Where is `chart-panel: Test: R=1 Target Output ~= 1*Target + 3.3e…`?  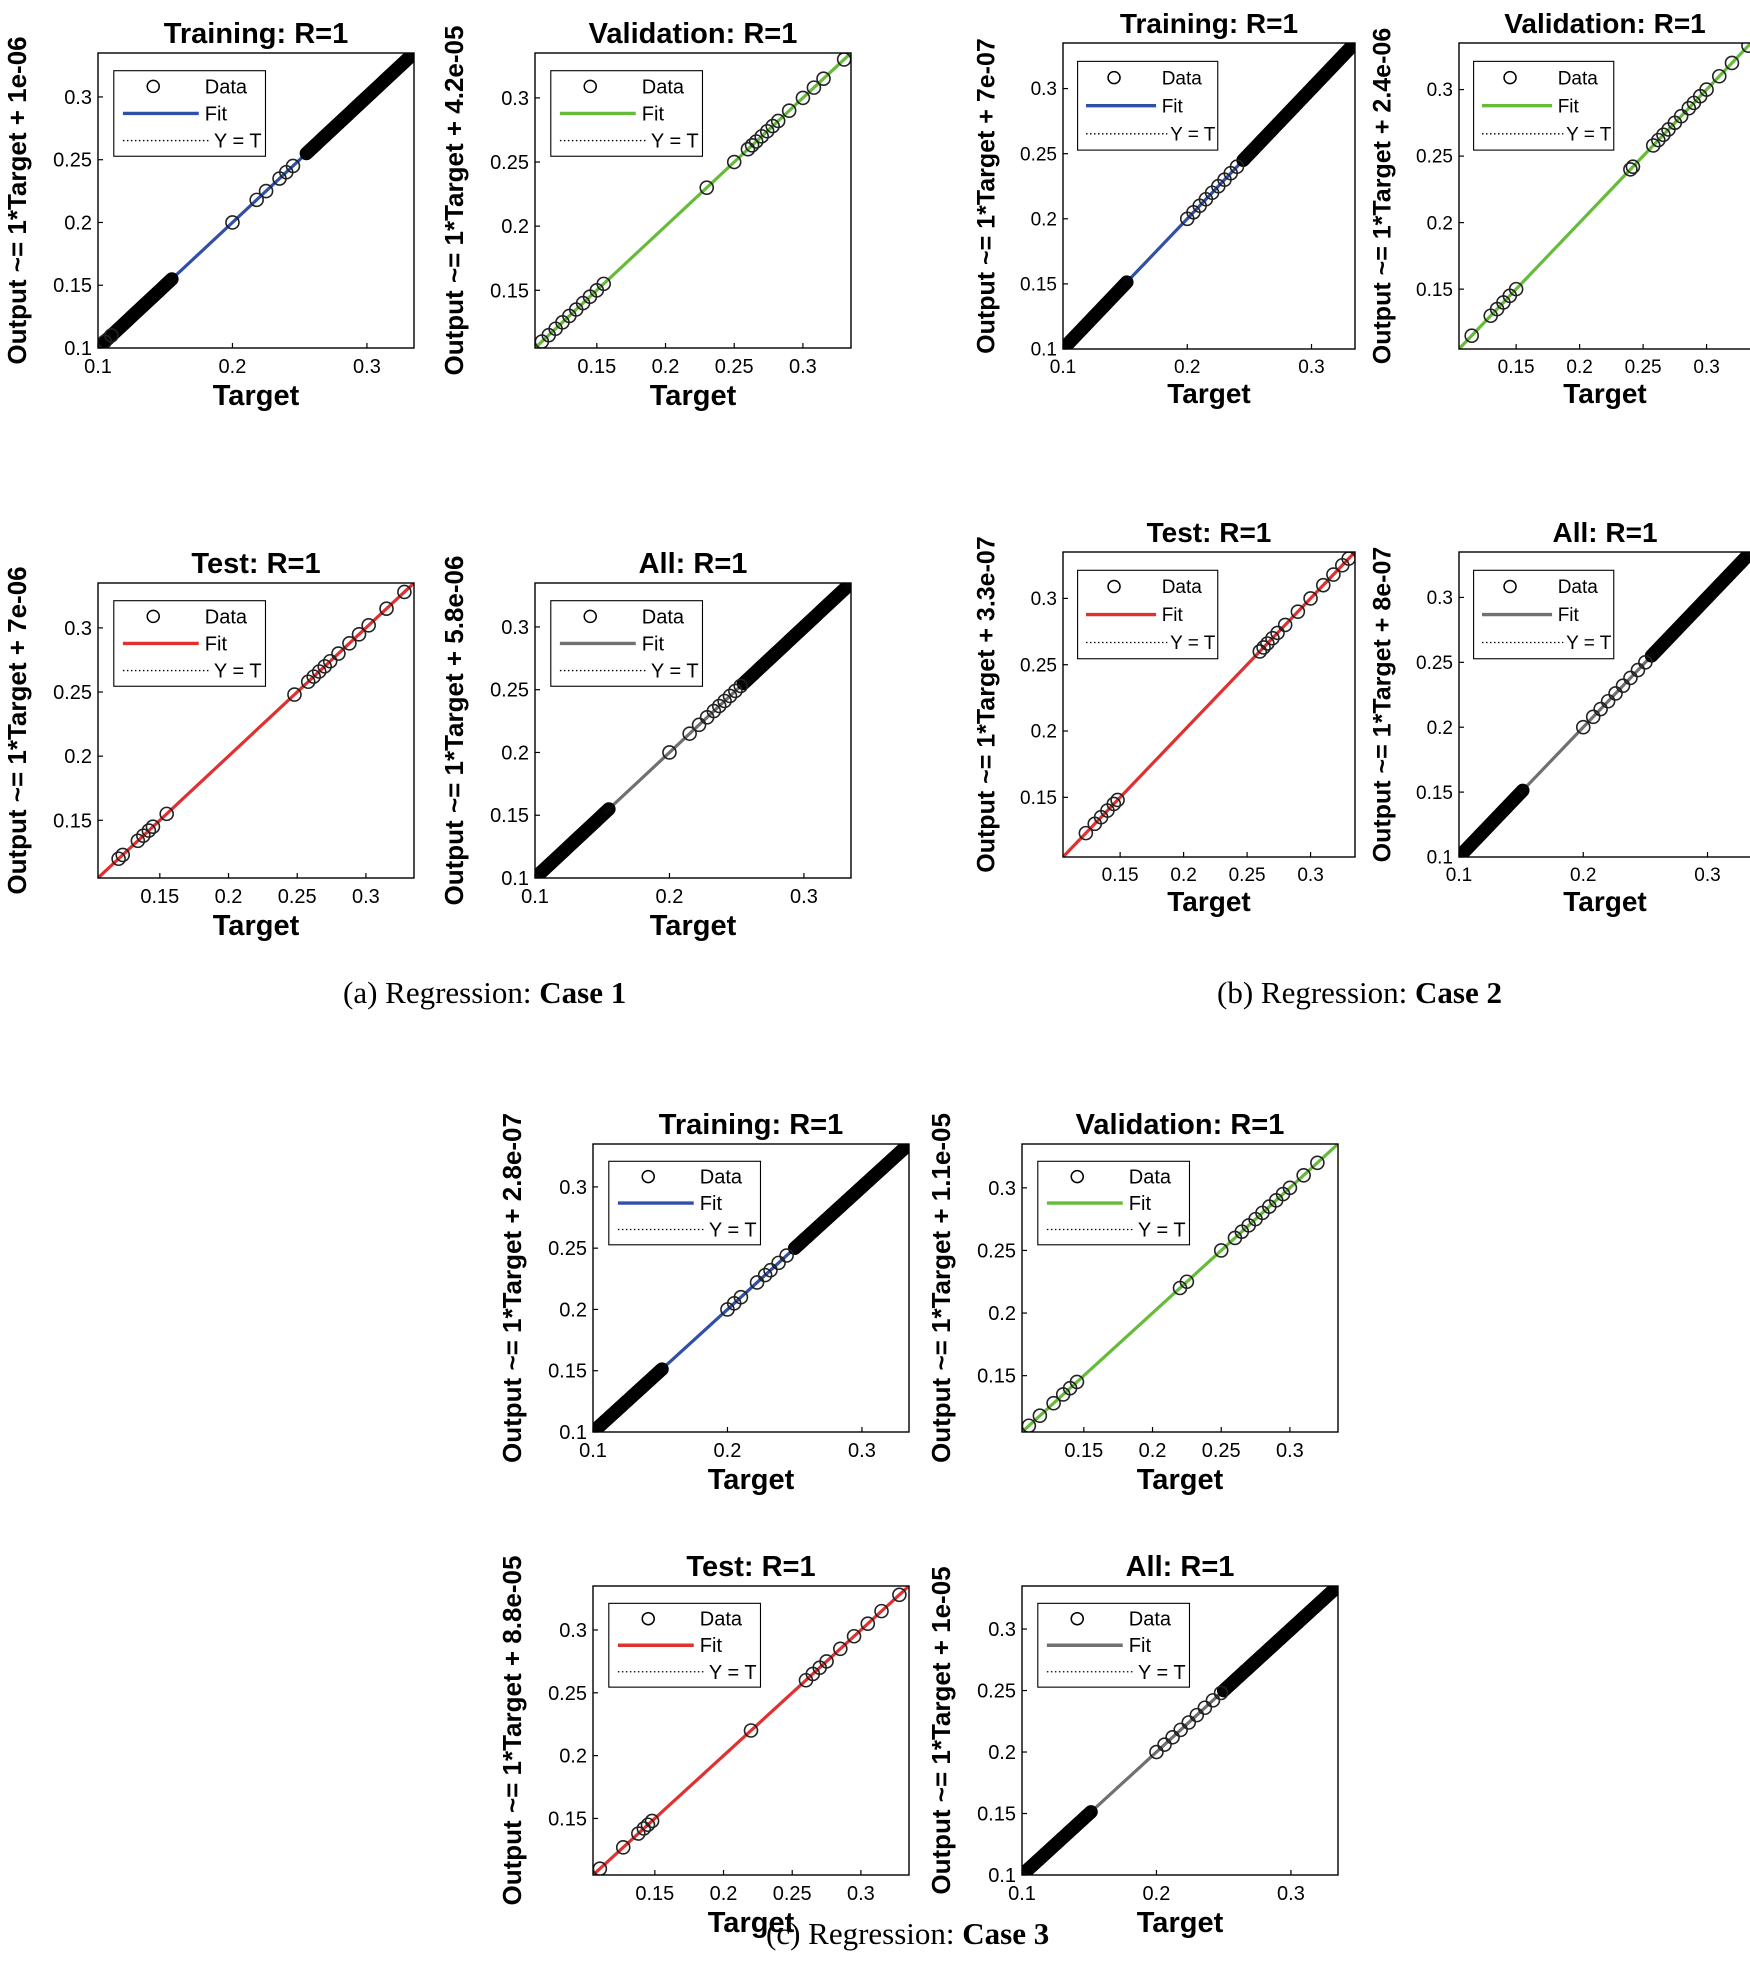 chart-panel: Test: R=1 Target Output ~= 1*Target + 3.3e… is located at coordinates (1164, 717).